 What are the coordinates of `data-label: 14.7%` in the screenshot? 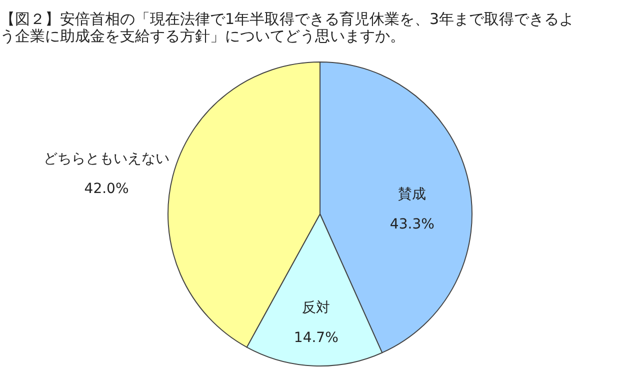 It's located at (316, 338).